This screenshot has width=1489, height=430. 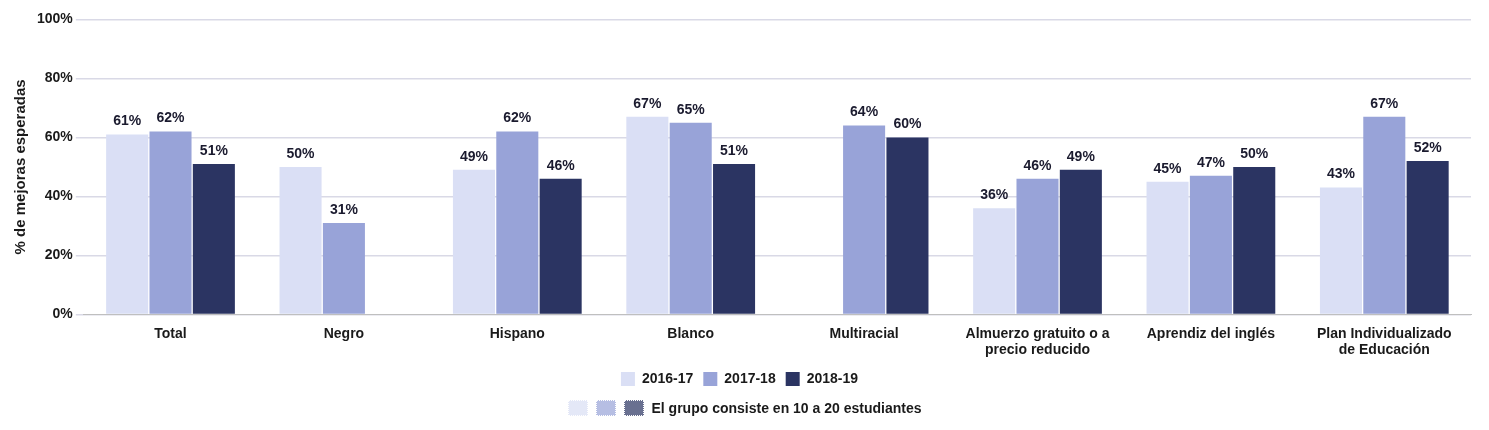 I want to click on data-label: 64%, so click(x=864, y=111).